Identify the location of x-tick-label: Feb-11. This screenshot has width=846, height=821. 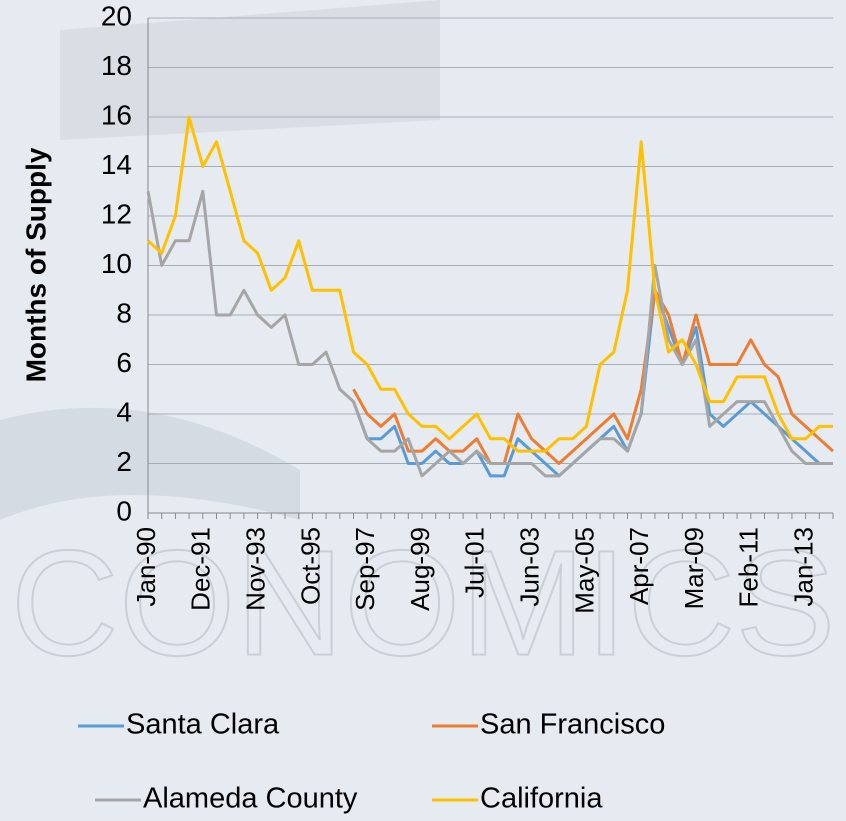
(749, 567).